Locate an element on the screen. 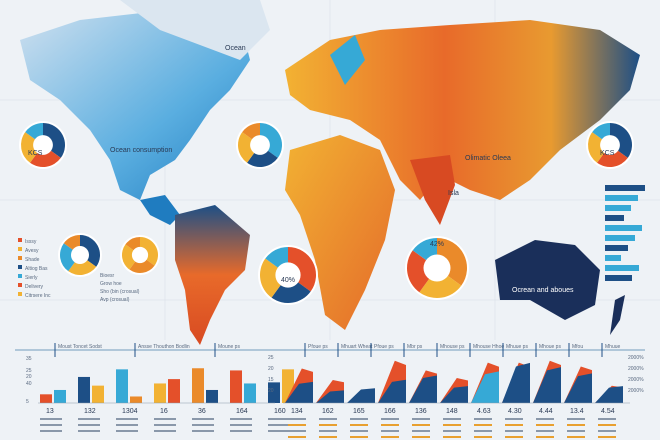 This screenshot has width=660, height=440. legend-item: Avesy is located at coordinates (32, 251).